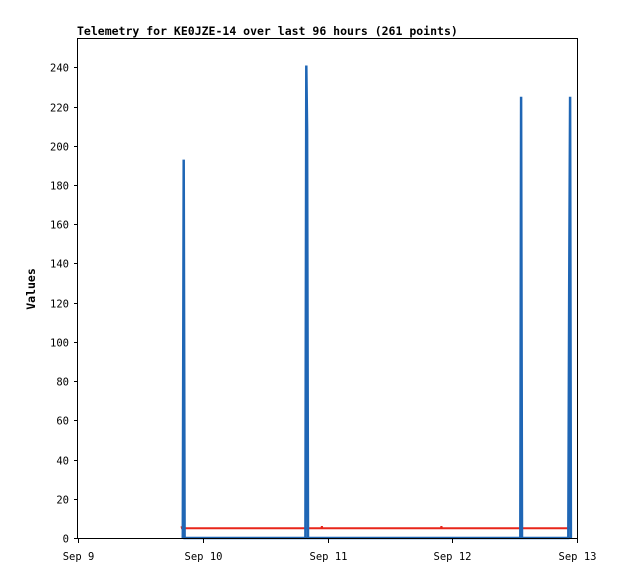 This screenshot has width=618, height=579. What do you see at coordinates (31, 289) in the screenshot?
I see `y-axis-label: Values` at bounding box center [31, 289].